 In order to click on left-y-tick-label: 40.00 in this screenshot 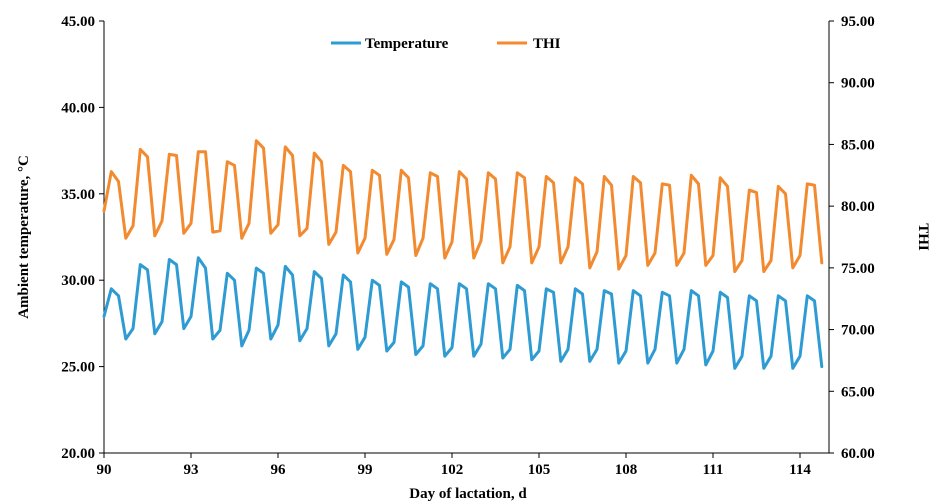, I will do `click(78, 108)`.